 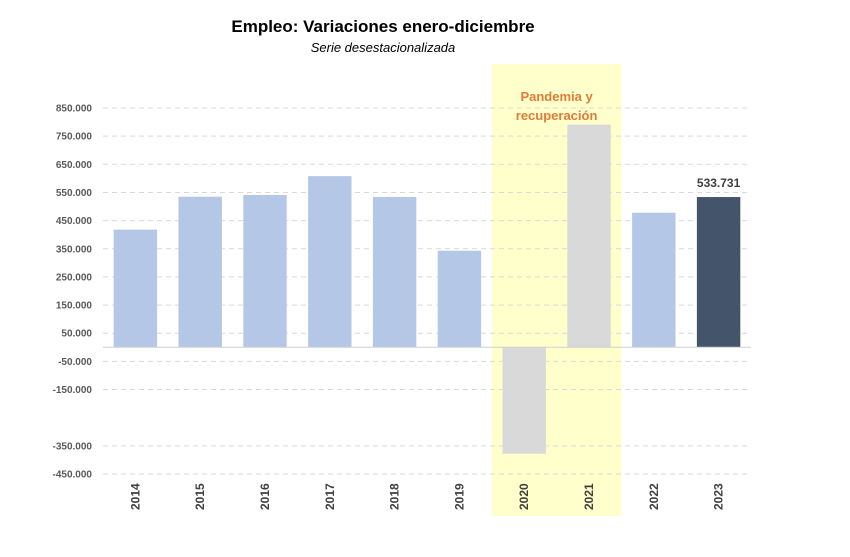 What do you see at coordinates (718, 272) in the screenshot?
I see `bar-2023` at bounding box center [718, 272].